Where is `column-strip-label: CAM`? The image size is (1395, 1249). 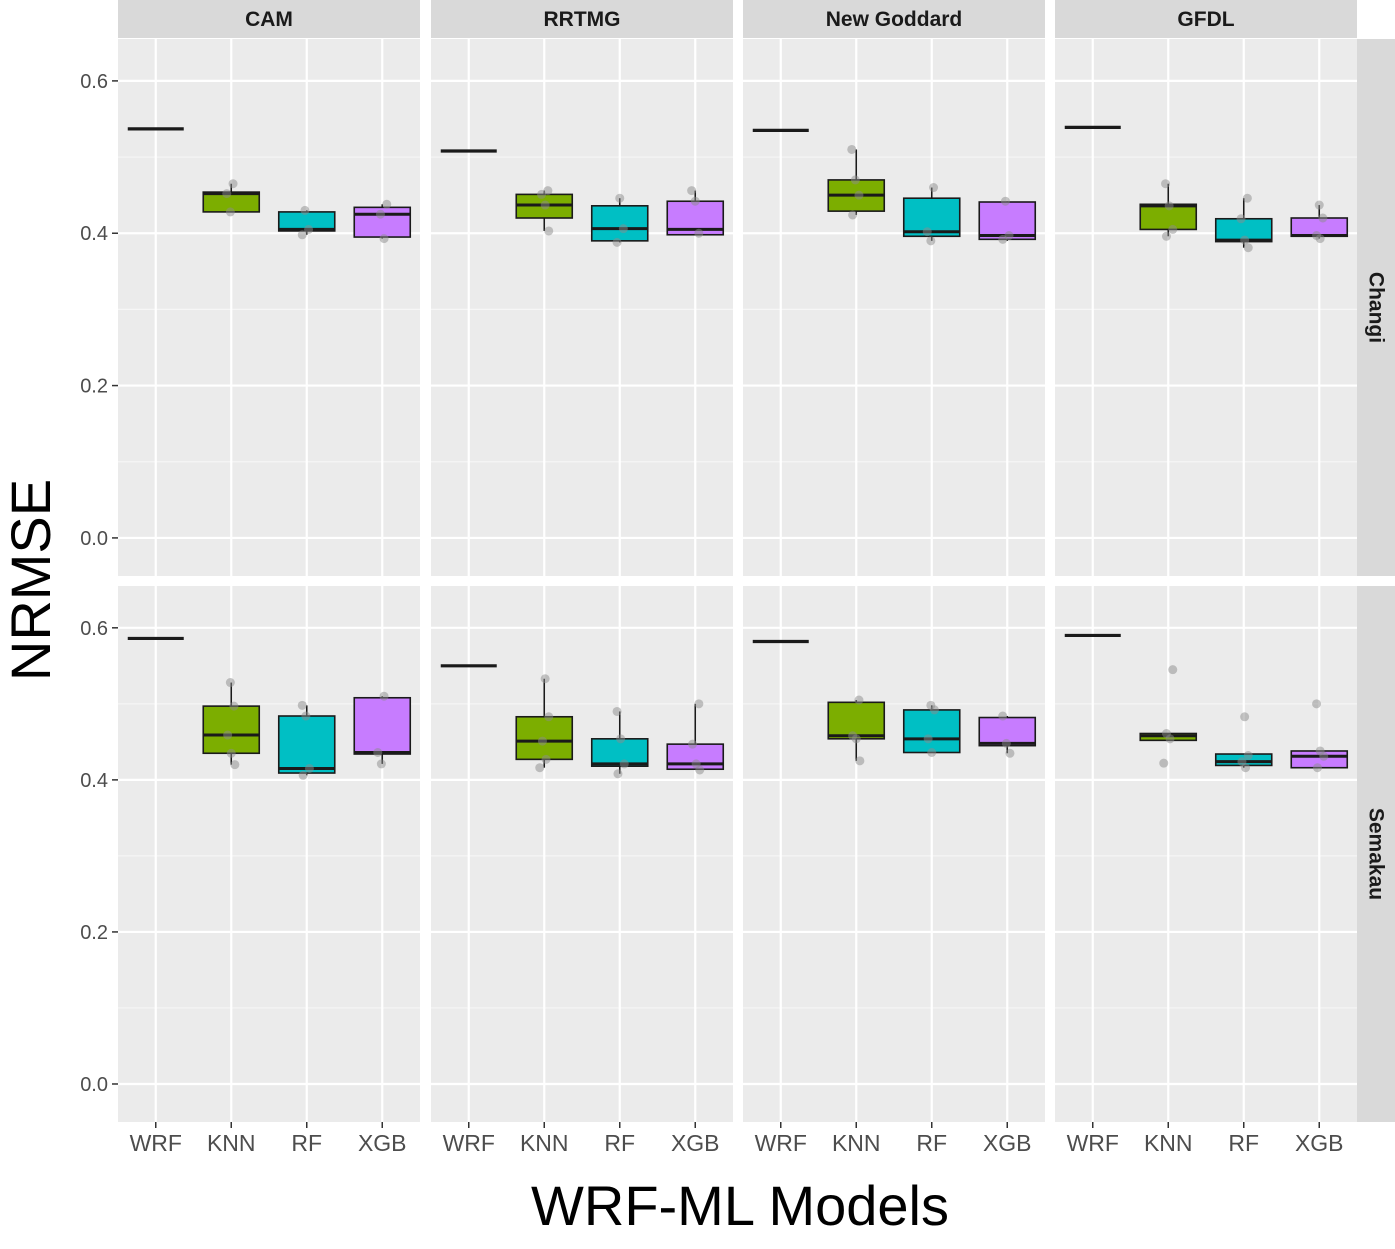
column-strip-label: CAM is located at coordinates (269, 19).